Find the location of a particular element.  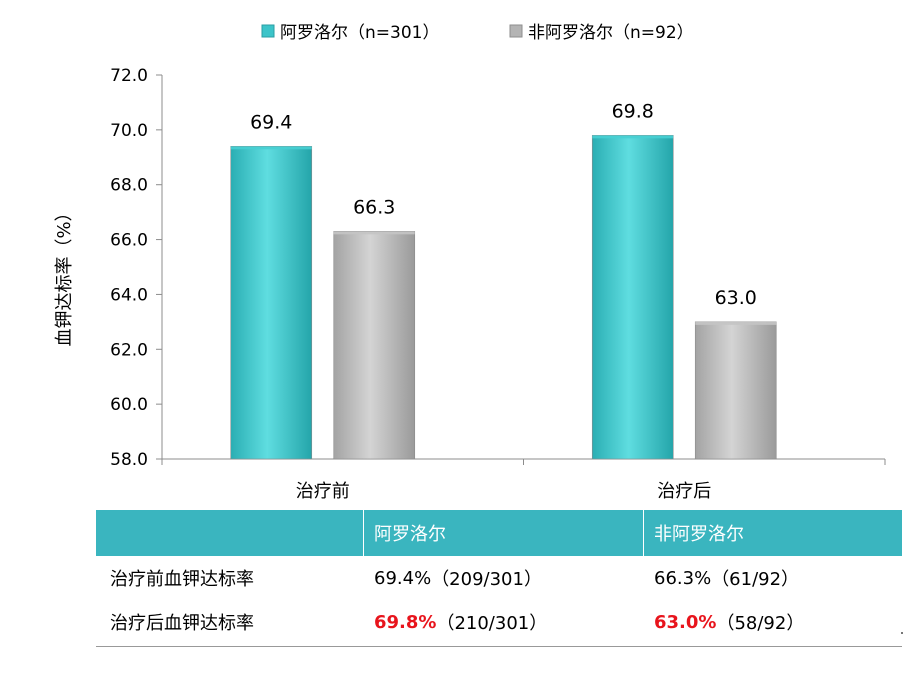

row-cell-arotinolol: 69.8% （210/301） is located at coordinates (503, 622).